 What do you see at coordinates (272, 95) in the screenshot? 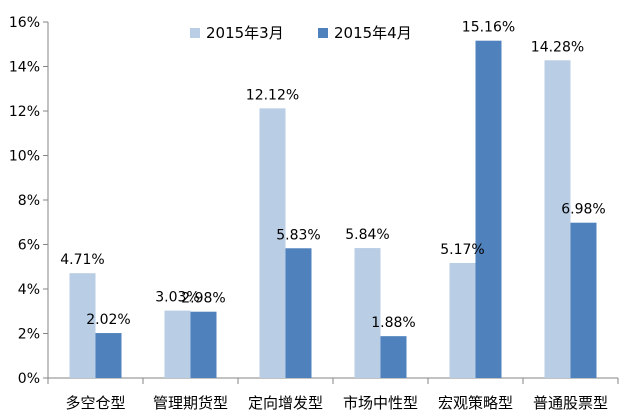
I see `data-label: 12.12%` at bounding box center [272, 95].